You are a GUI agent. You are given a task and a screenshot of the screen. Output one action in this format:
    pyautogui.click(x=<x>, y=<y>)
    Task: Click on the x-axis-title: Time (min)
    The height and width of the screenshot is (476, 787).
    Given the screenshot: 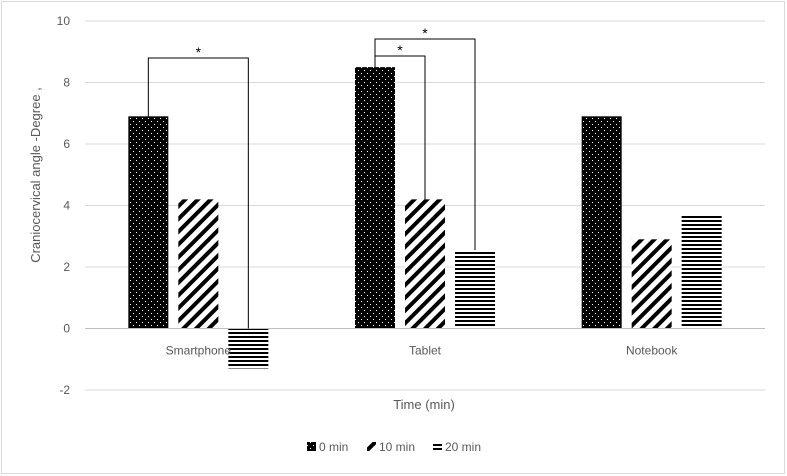 What is the action you would take?
    pyautogui.click(x=424, y=404)
    